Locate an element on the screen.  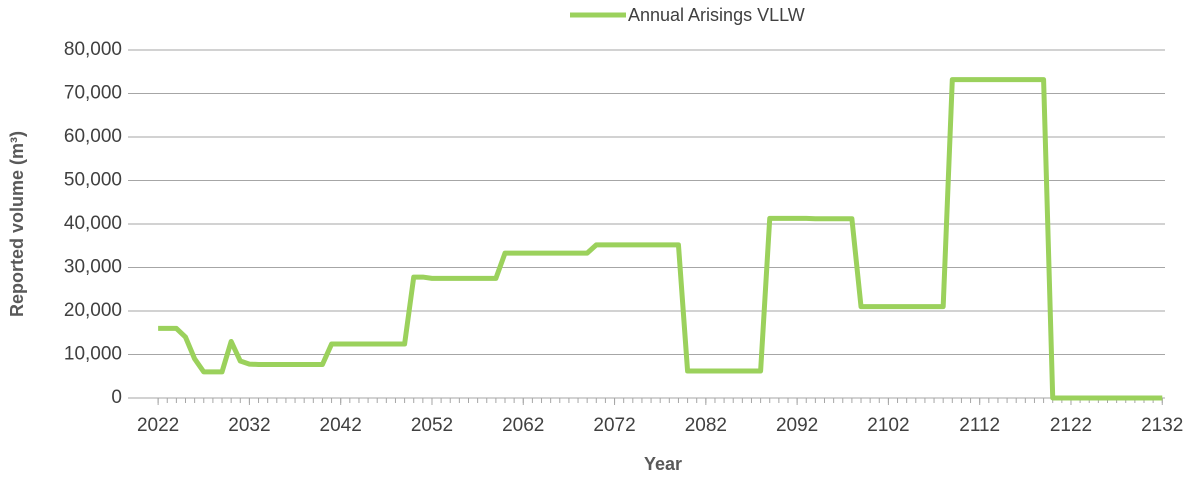
x-tick-label: 2102 is located at coordinates (888, 425).